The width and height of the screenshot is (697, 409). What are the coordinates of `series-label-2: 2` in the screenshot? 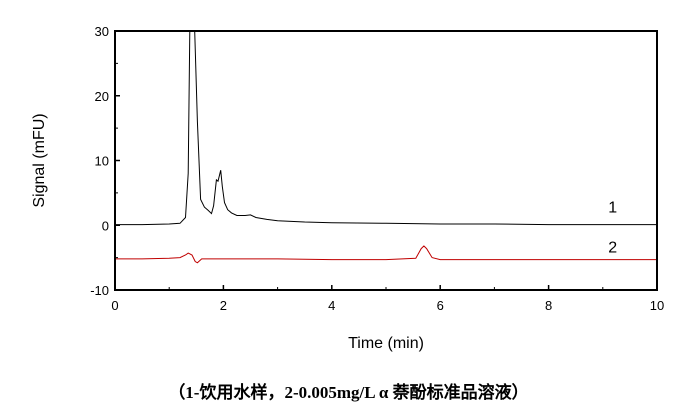 It's located at (612, 247).